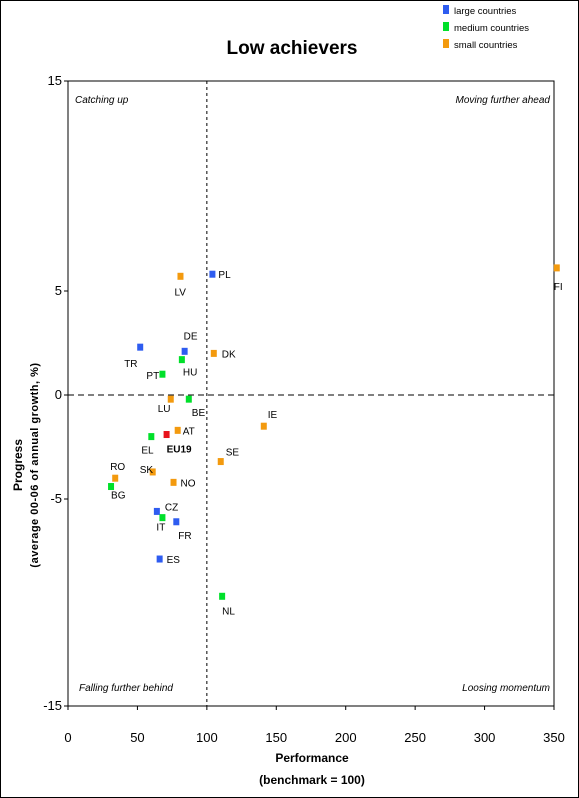  I want to click on x-axis-ticks: 0 50 100 150 200 250 300 350, so click(314, 725).